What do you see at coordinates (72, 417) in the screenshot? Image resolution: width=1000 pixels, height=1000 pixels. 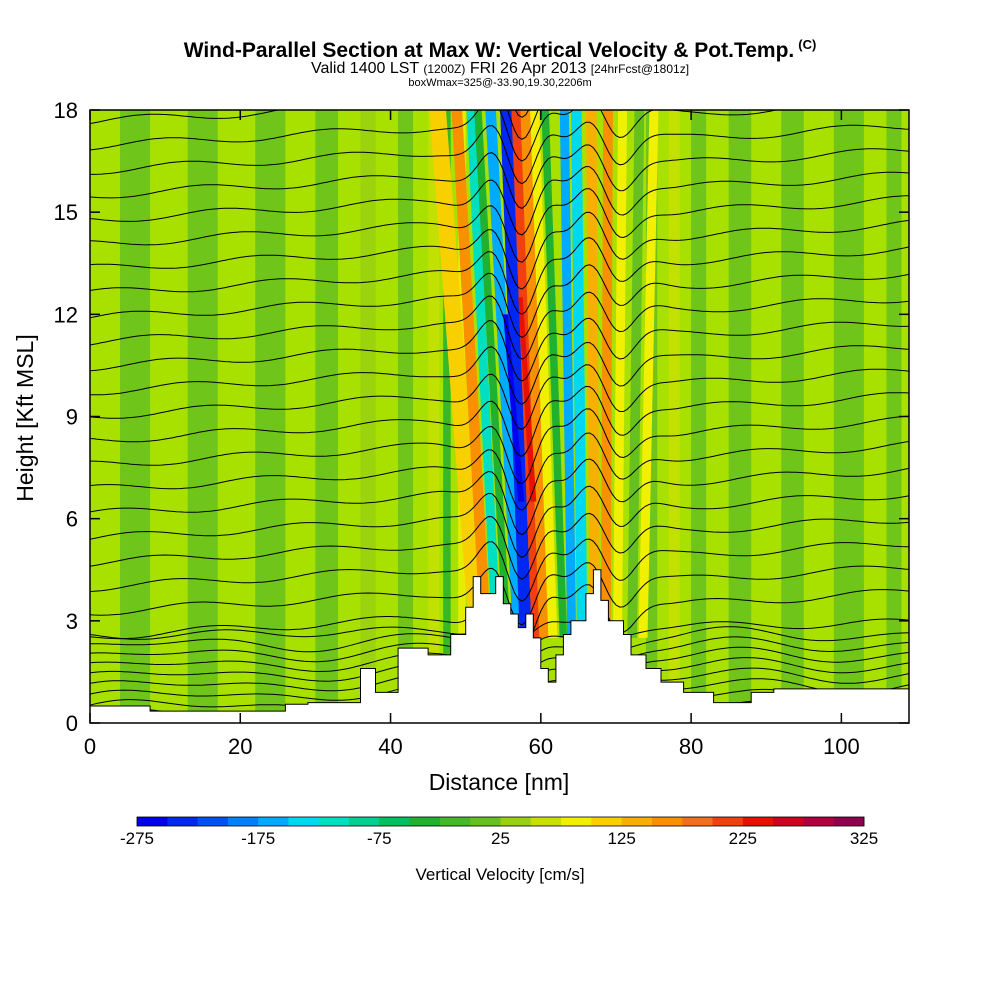 I see `y-tick-label: 9` at bounding box center [72, 417].